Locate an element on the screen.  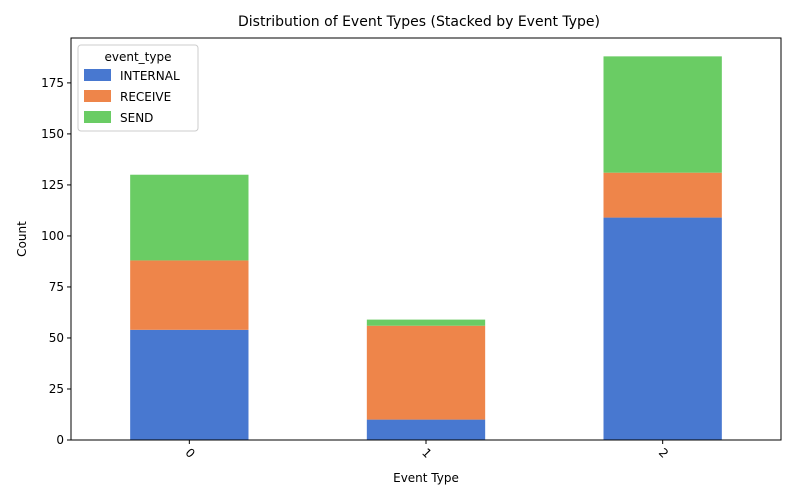
legend-title: event_type is located at coordinates (138, 57).